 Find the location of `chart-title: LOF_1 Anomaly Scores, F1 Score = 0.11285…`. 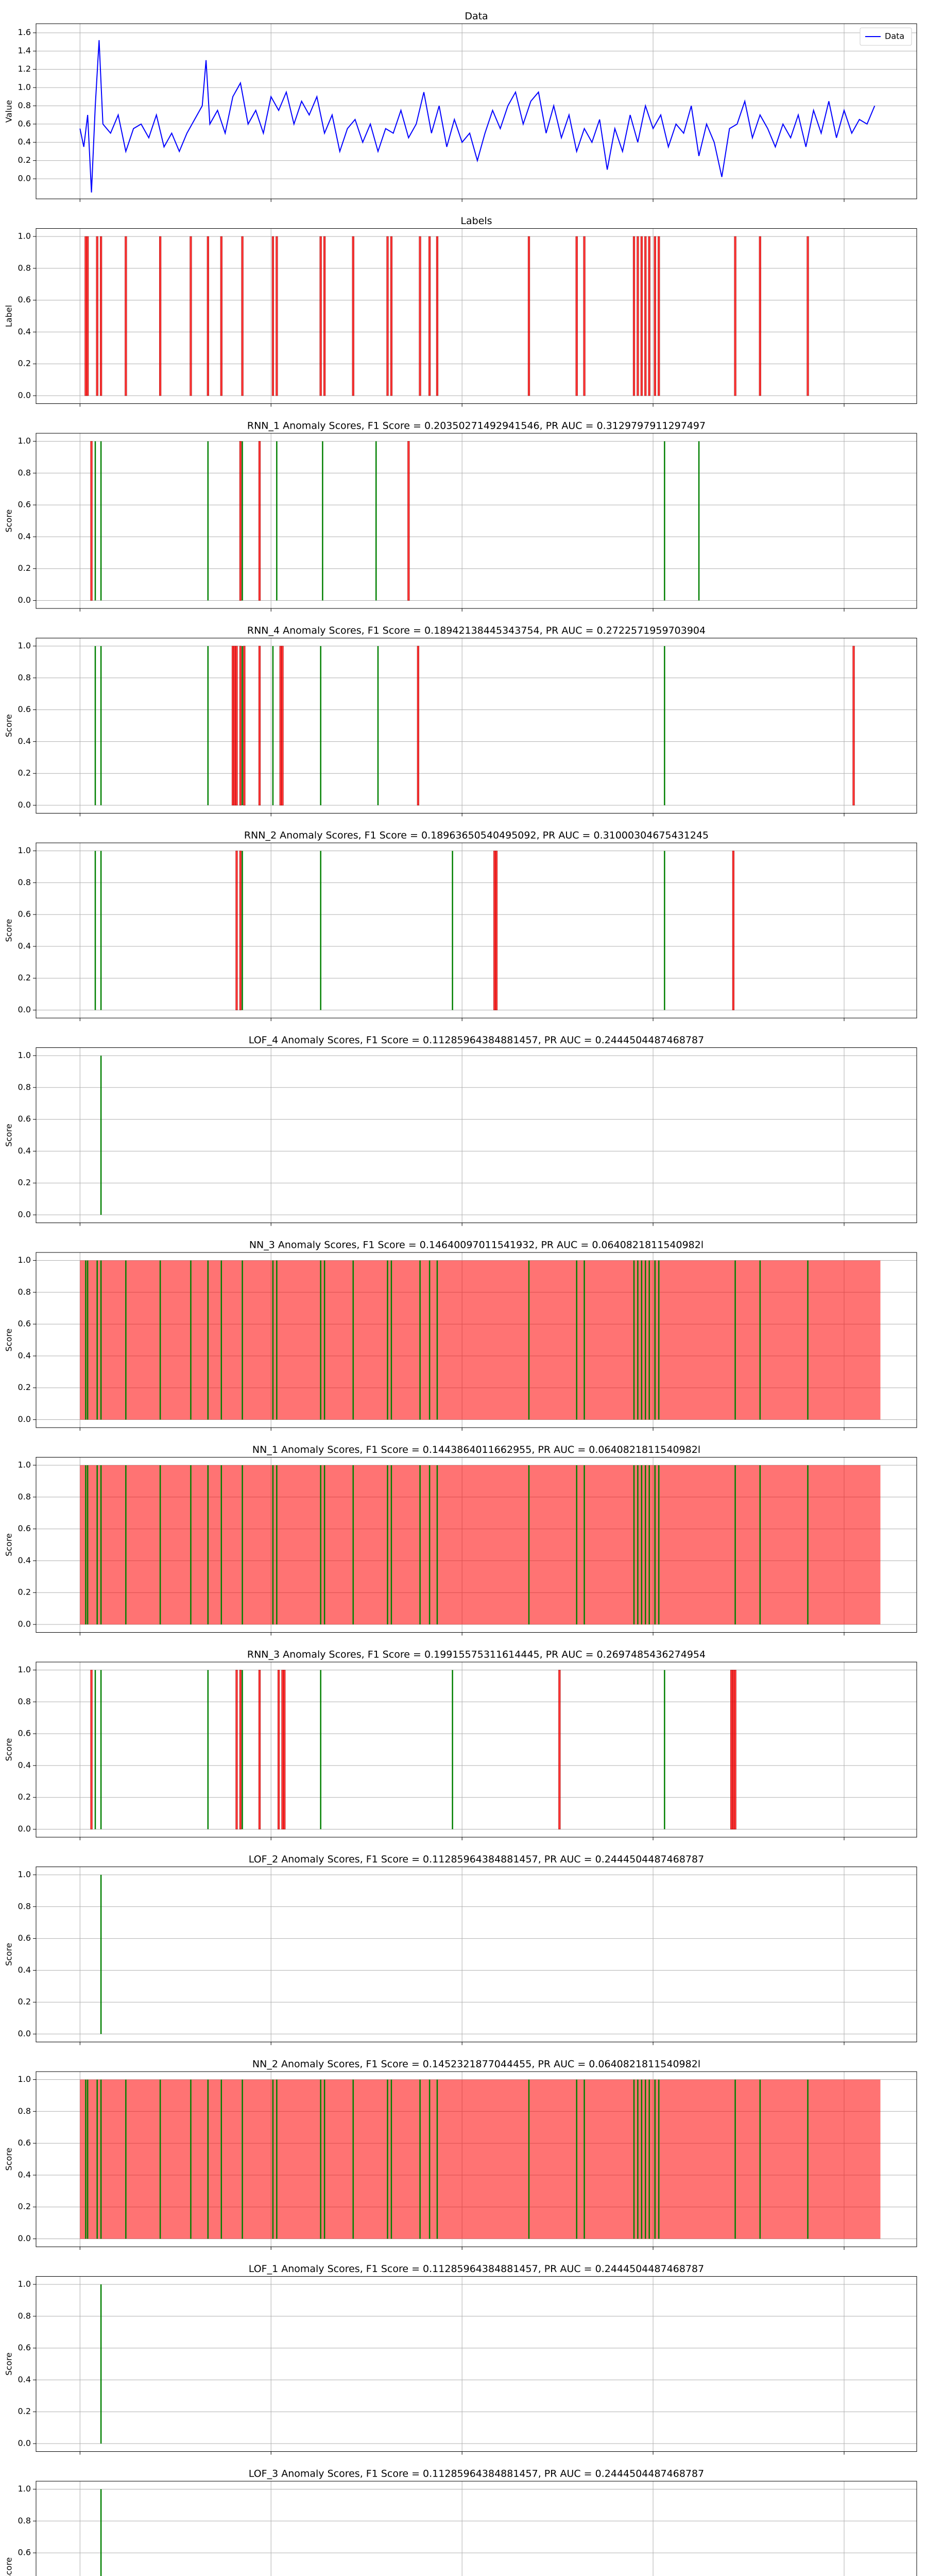

chart-title: LOF_1 Anomaly Scores, F1 Score = 0.11285… is located at coordinates (477, 2269).